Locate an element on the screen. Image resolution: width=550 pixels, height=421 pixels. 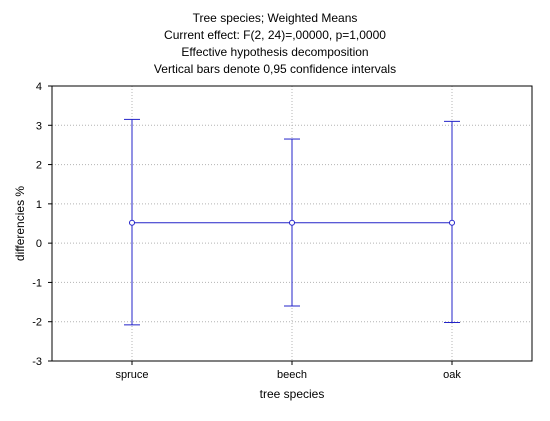
x-tick-label: oak is located at coordinates (452, 375).